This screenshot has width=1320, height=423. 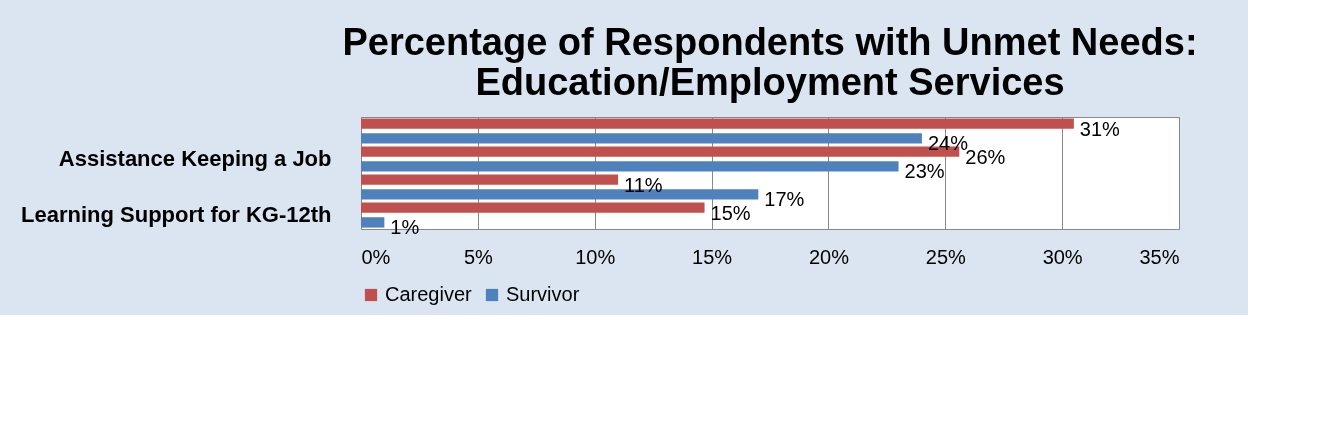 I want to click on x-tick-label: 10%, so click(x=595, y=256).